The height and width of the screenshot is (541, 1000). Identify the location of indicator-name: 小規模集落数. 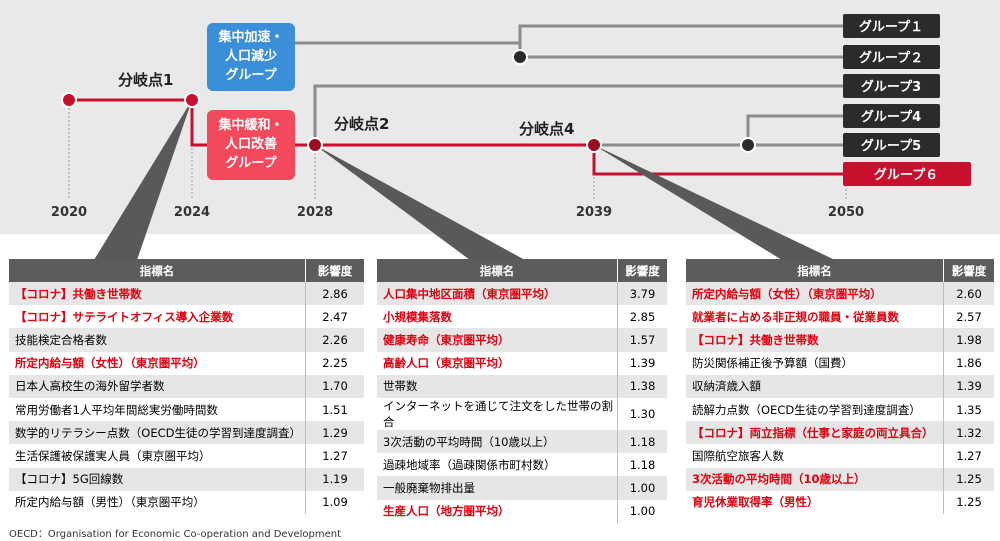
(497, 317).